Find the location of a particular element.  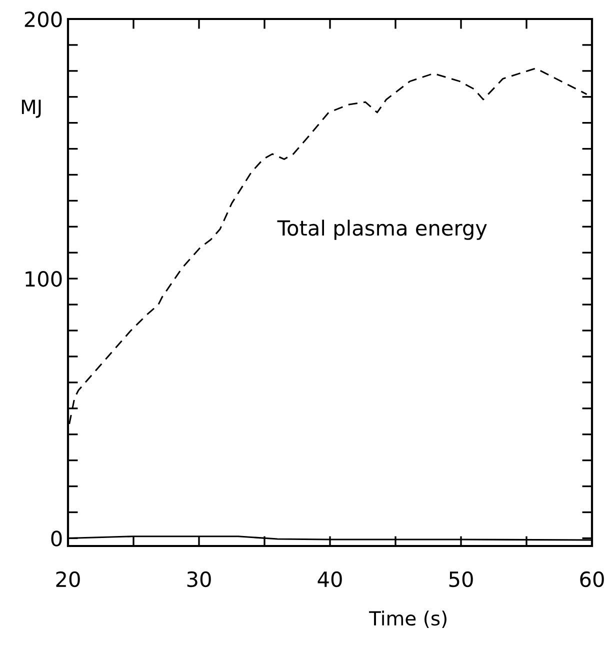

x-tick-label: 50 is located at coordinates (461, 579).